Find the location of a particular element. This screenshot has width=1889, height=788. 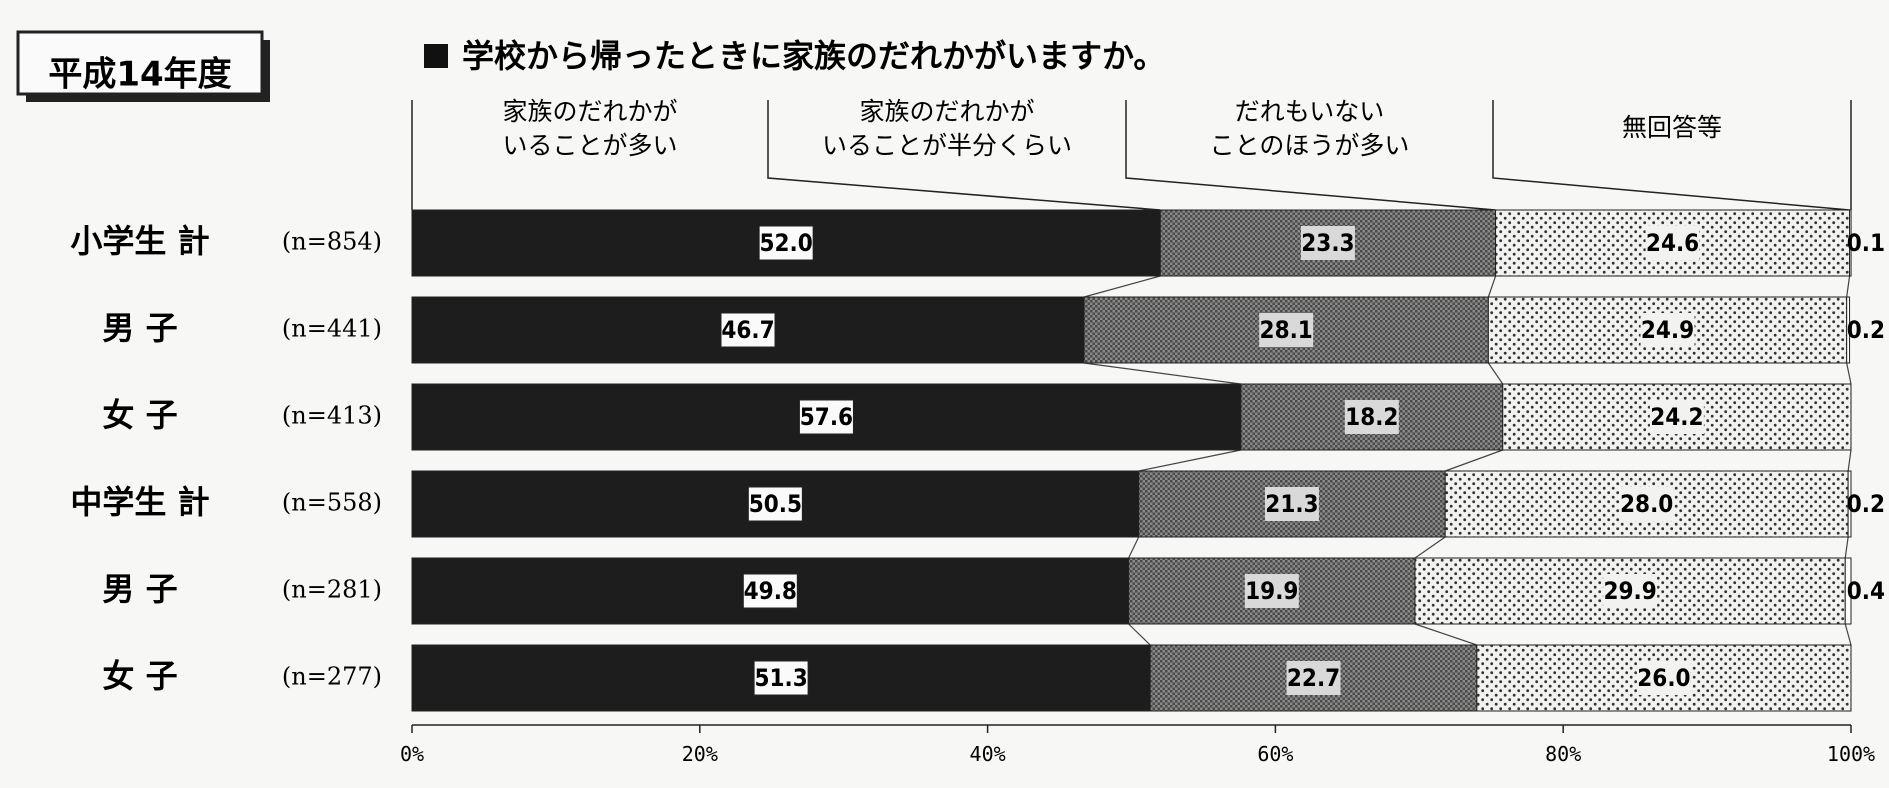

data-label: 46.7 is located at coordinates (747, 330).